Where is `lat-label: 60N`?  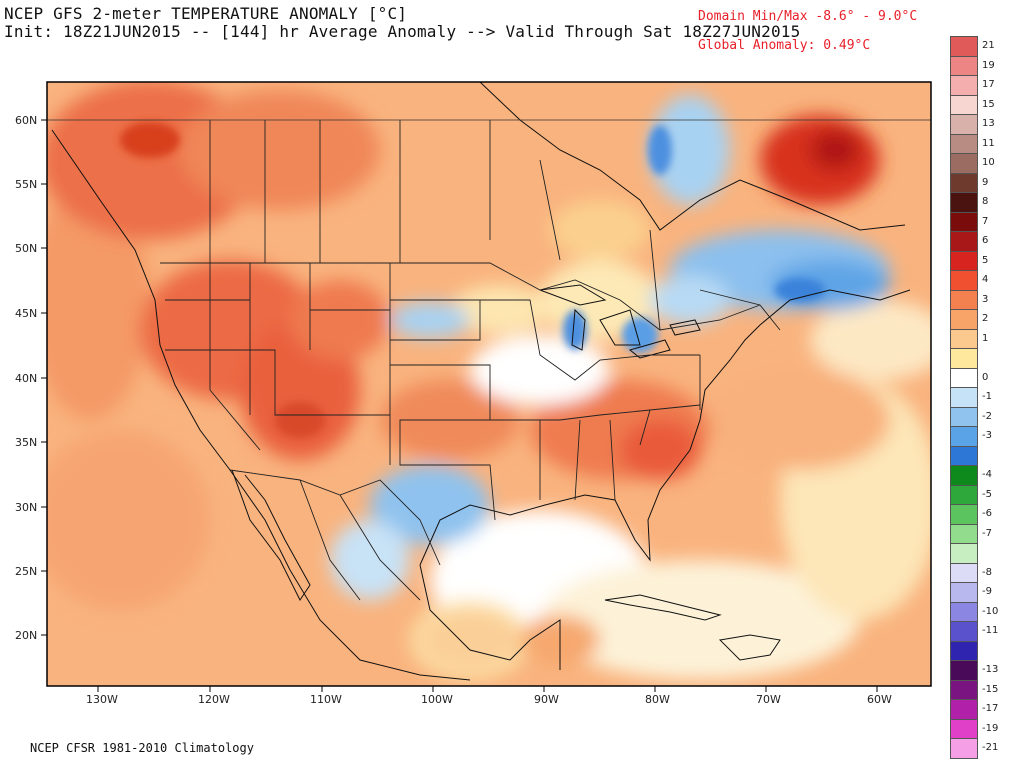 lat-label: 60N is located at coordinates (26, 120).